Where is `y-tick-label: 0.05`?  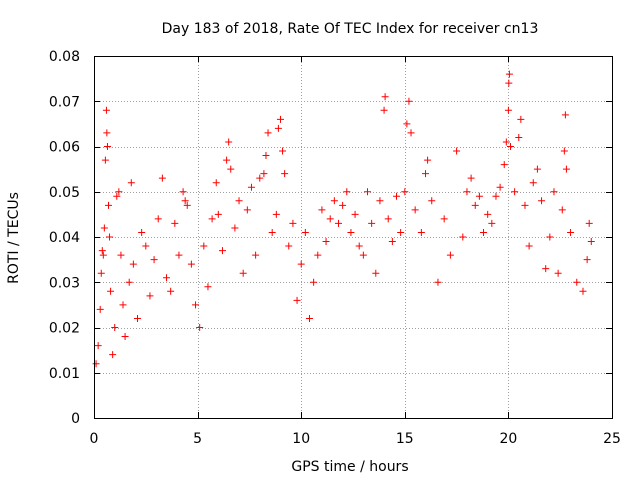
y-tick-label: 0.05 is located at coordinates (64, 193).